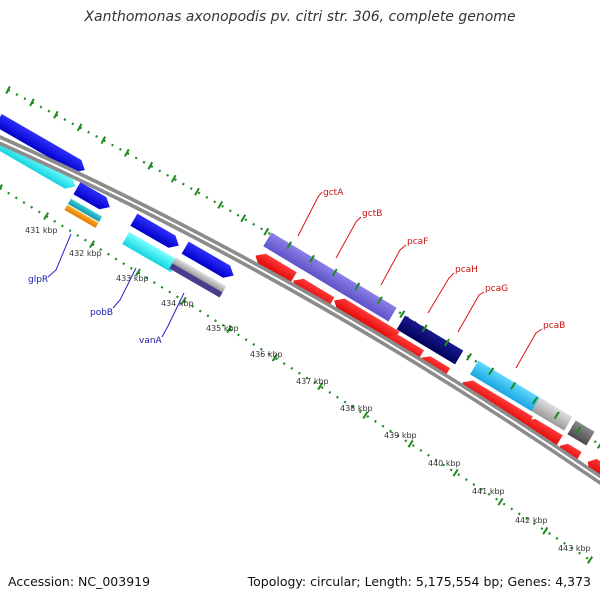  I want to click on gene-label-pcaF: pcaF, so click(417, 242).